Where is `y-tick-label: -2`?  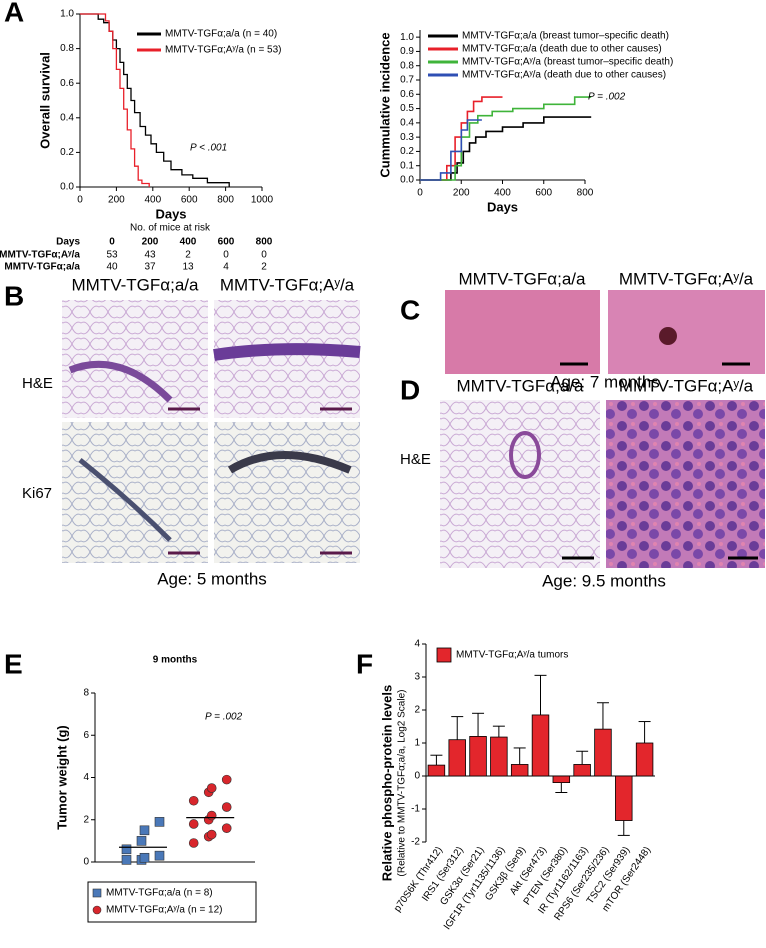 y-tick-label: -2 is located at coordinates (415, 842).